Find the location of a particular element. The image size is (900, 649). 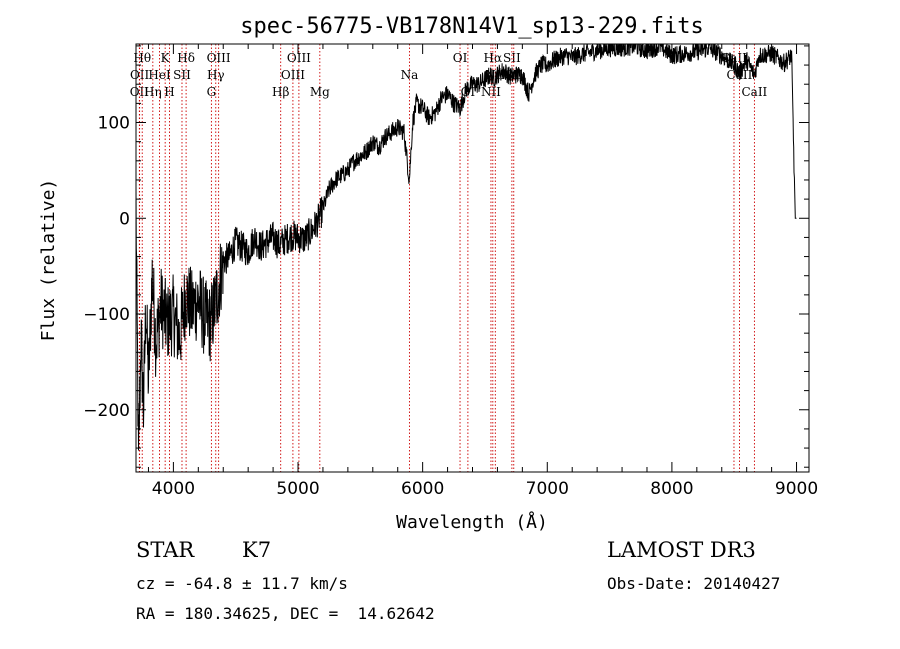

spectral-line-label: Hδ is located at coordinates (186, 58).